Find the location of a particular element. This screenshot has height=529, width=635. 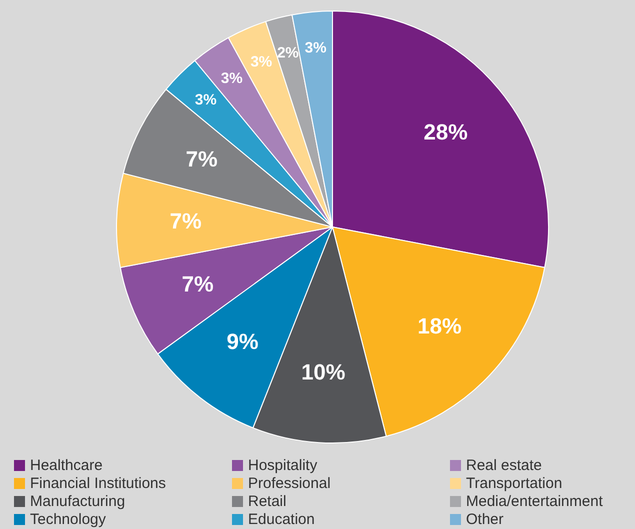

legend-label: Education is located at coordinates (281, 519).